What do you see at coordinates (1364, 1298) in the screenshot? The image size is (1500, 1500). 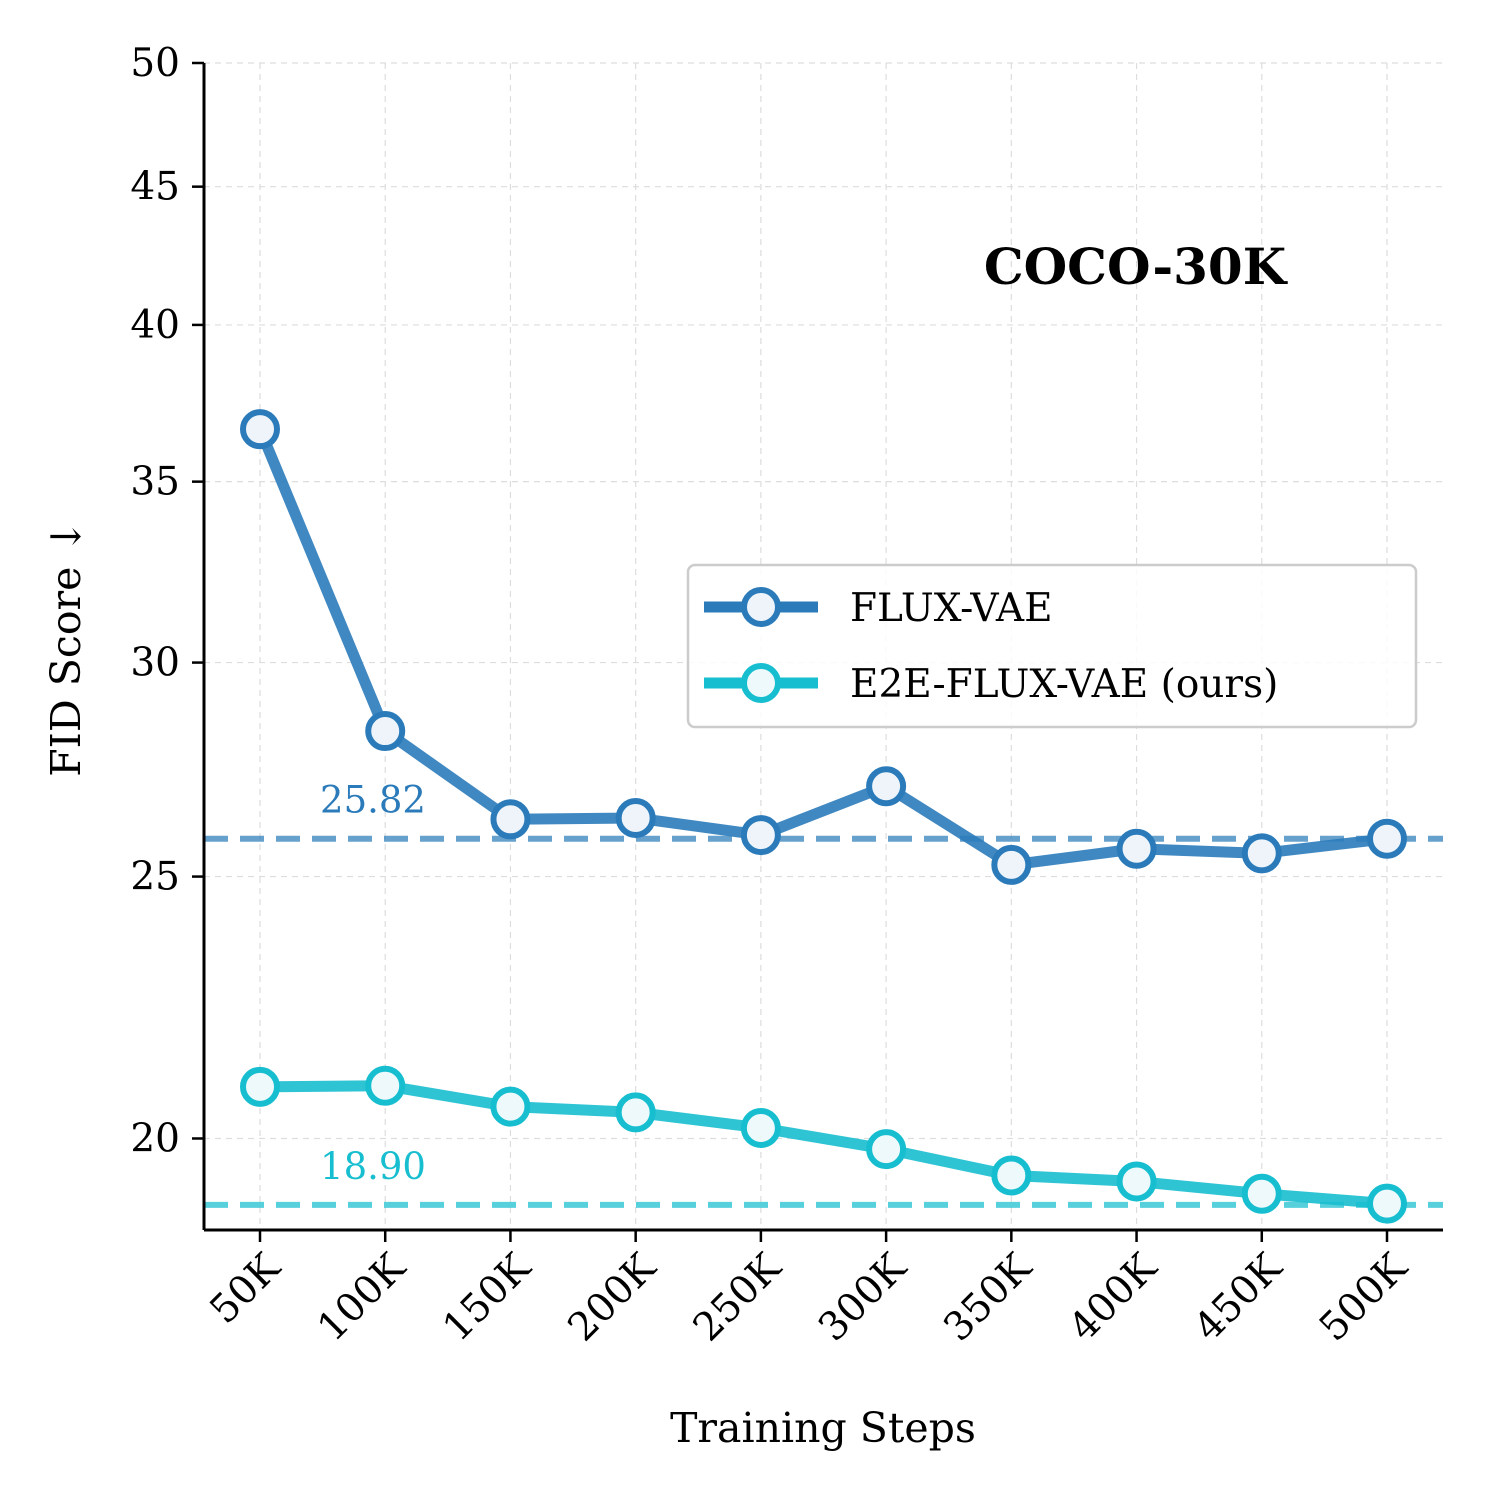 I see `x-tick-label: 500K` at bounding box center [1364, 1298].